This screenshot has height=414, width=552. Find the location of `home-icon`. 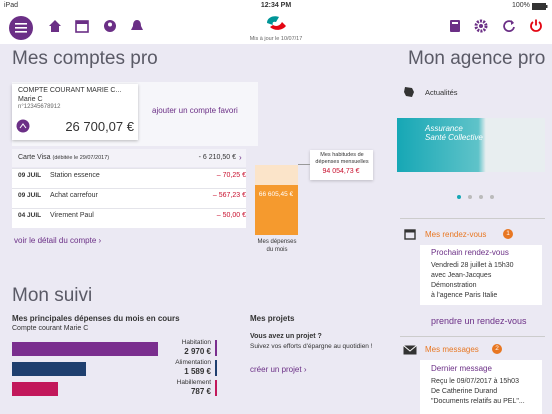

home-icon is located at coordinates (55, 26).